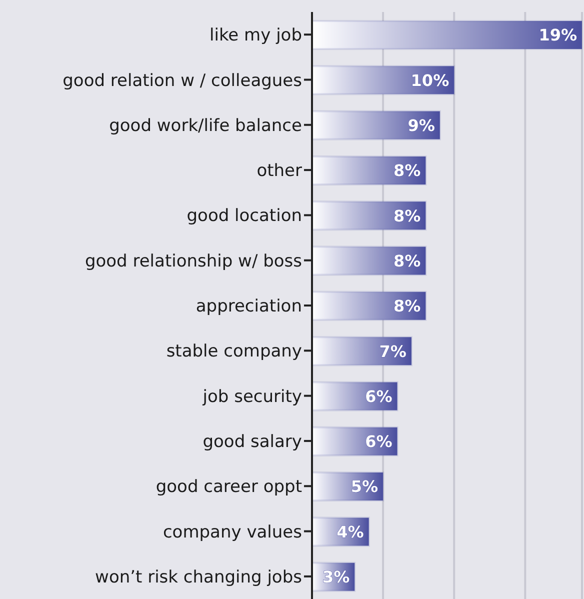 The image size is (584, 599). I want to click on y-tick-label: good career oppt, so click(229, 487).